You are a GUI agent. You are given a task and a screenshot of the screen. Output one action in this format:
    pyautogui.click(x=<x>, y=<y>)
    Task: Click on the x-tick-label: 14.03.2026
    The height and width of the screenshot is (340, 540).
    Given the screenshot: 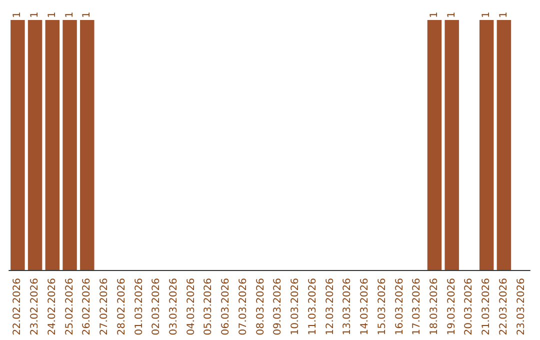 What is the action you would take?
    pyautogui.click(x=365, y=307)
    